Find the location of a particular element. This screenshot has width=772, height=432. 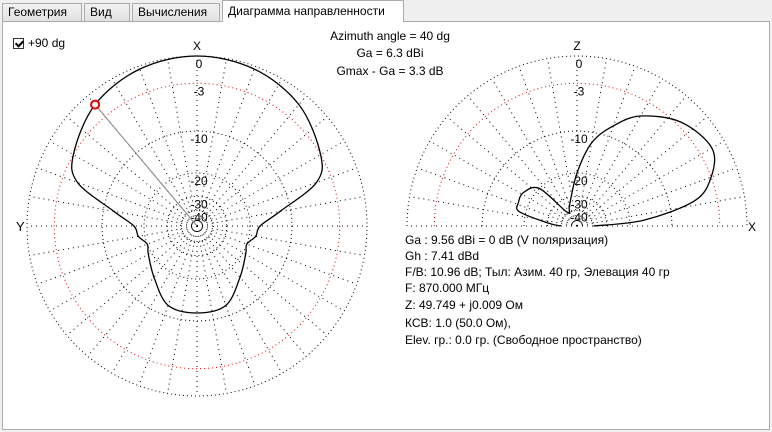

gain-text: Ga = 6.3 dBi is located at coordinates (390, 53).